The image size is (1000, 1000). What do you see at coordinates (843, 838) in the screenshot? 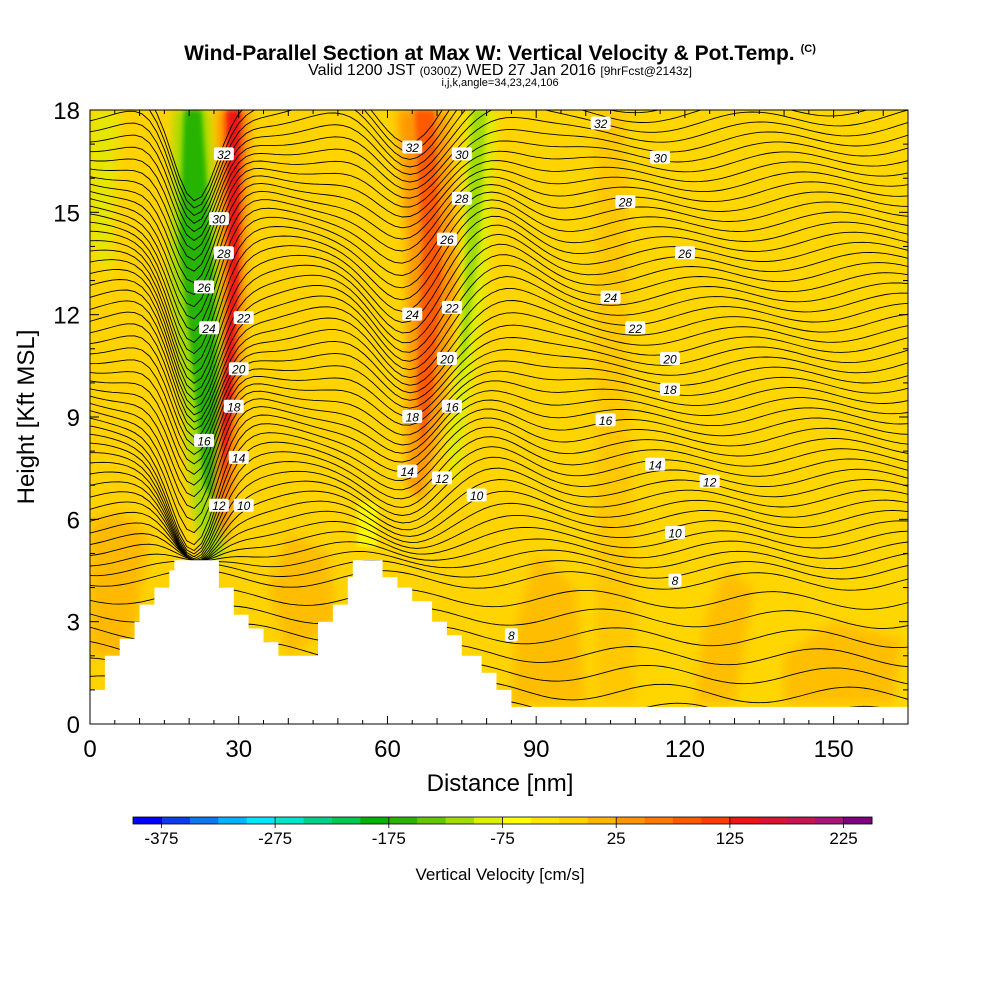
I see `colorbar-tick-label: 225` at bounding box center [843, 838].